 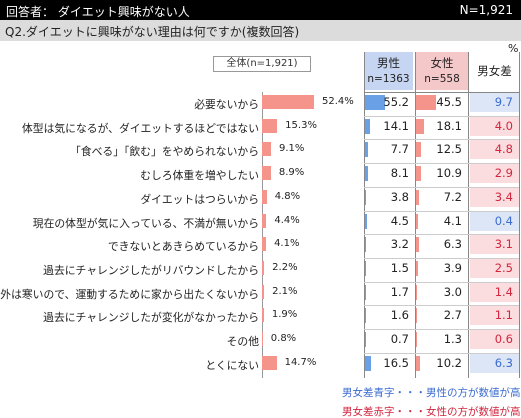 I want to click on male-cell: 14.1, so click(x=390, y=126).